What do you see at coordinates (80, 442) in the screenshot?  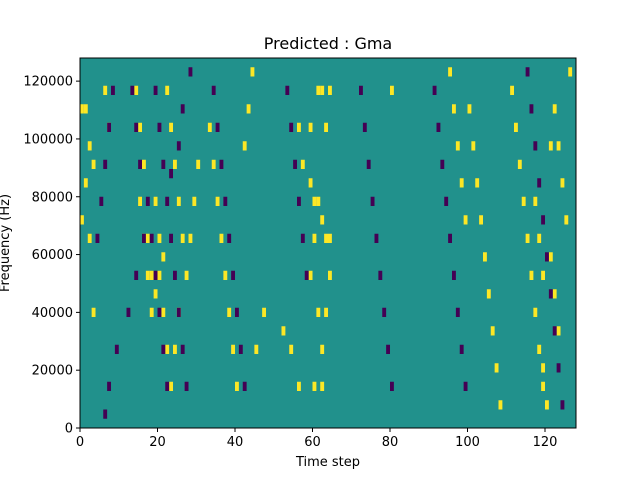 I see `x-tick-label: 0` at bounding box center [80, 442].